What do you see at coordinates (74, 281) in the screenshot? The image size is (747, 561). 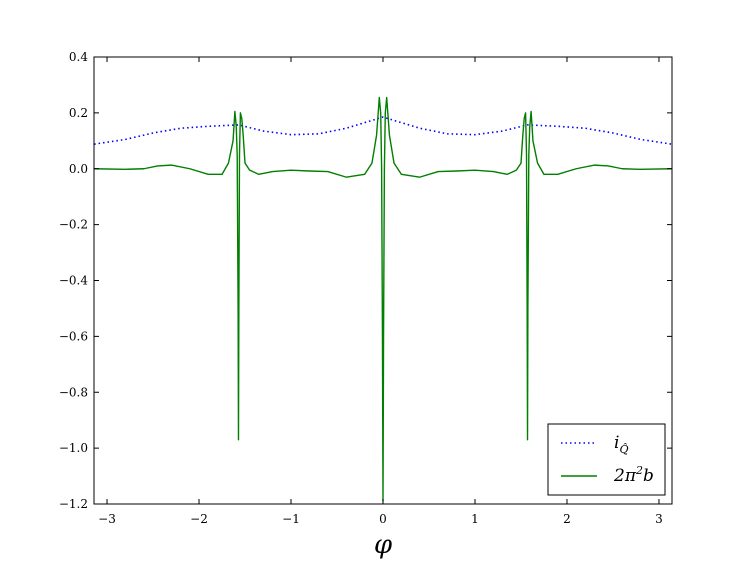 I see `y-tick-label: −0.4` at bounding box center [74, 281].